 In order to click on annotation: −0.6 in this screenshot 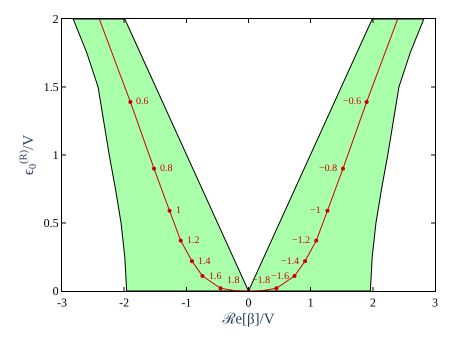, I will do `click(352, 101)`.